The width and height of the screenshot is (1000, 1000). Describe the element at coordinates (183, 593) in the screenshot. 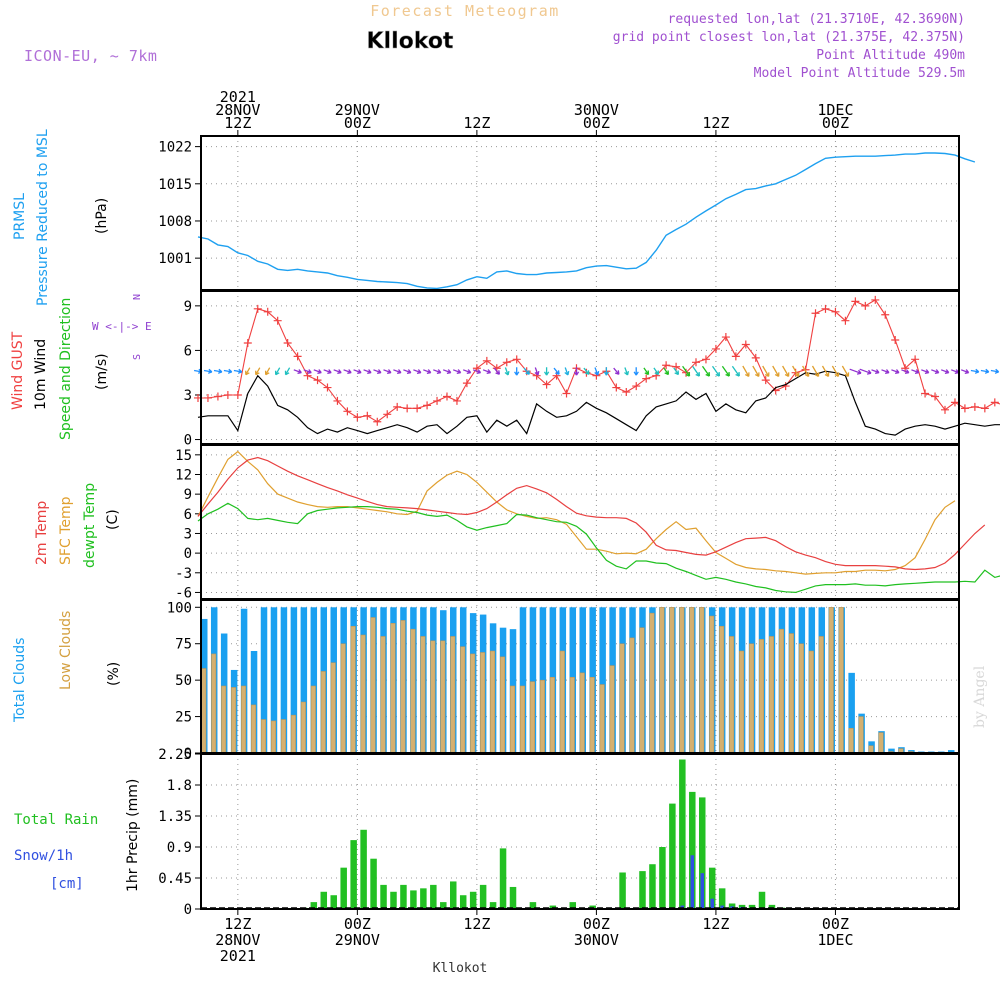

I see `ytick-label: -6` at that location.